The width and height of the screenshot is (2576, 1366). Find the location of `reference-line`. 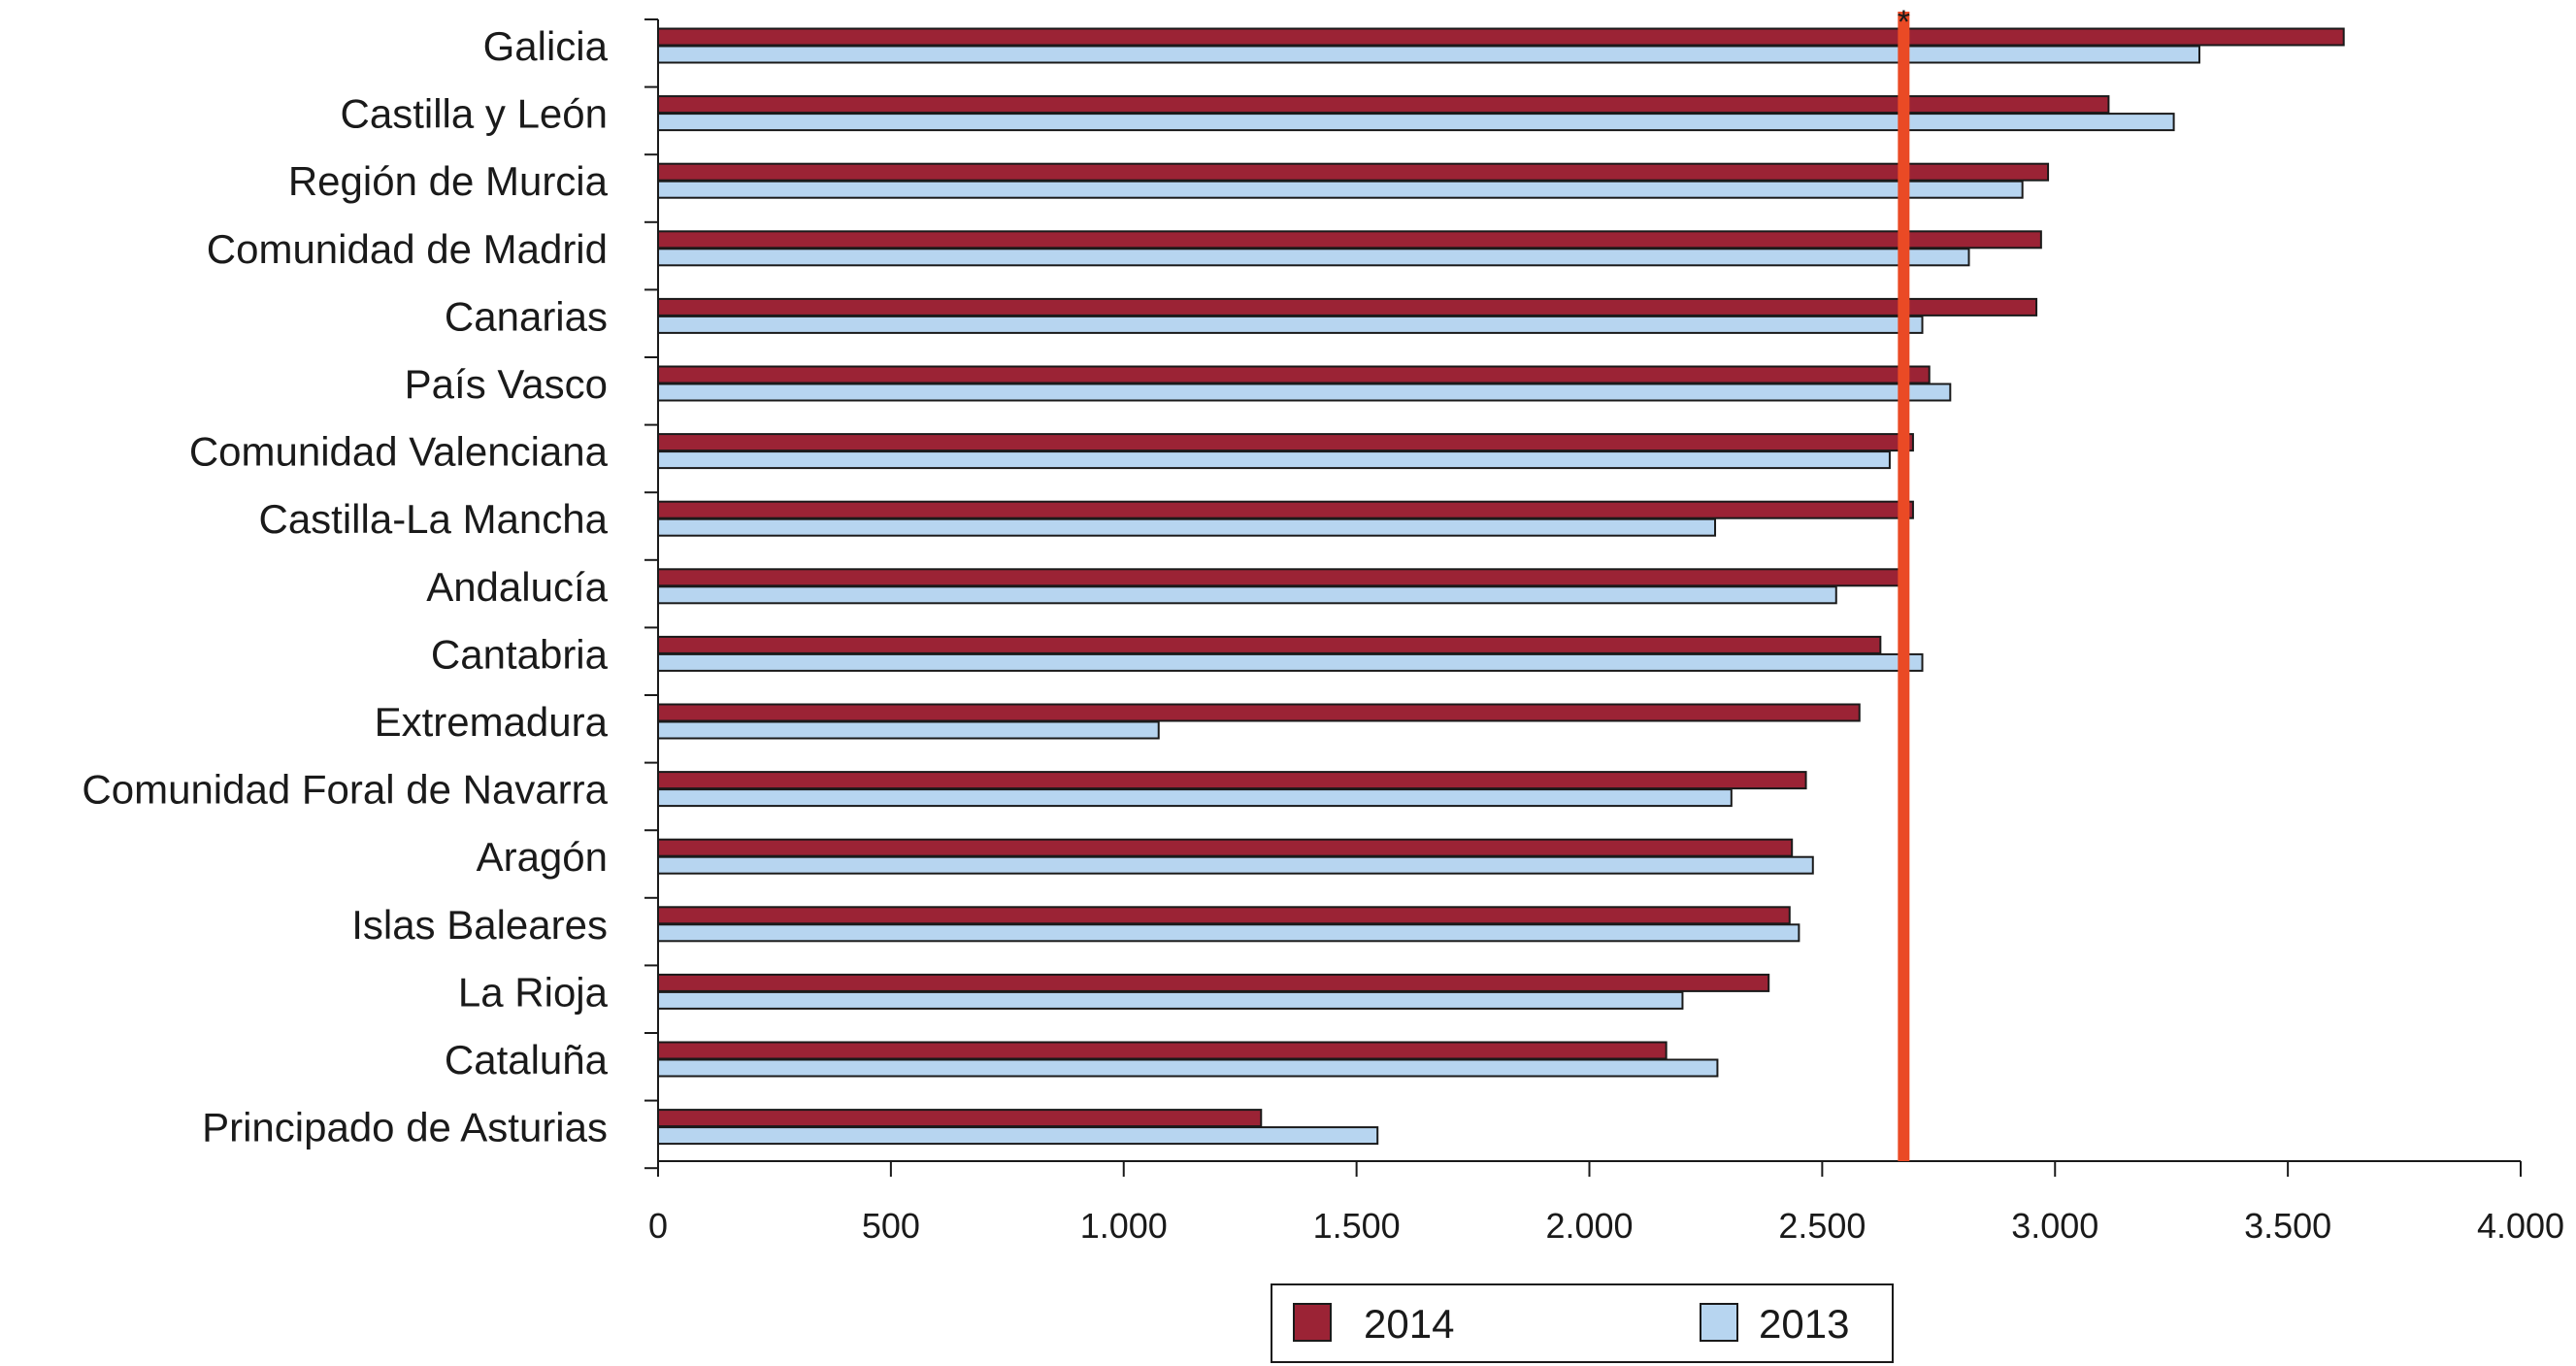

reference-line is located at coordinates (1904, 586).